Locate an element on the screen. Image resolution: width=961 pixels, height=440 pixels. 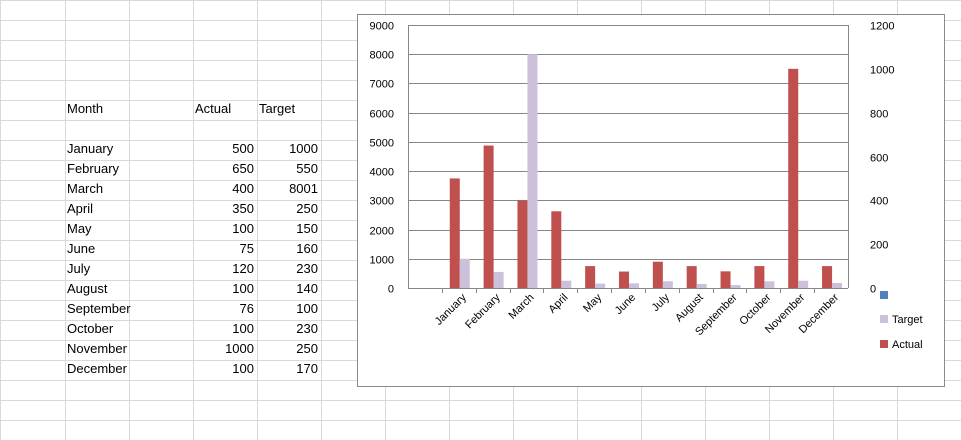
y-primary-tick-label: 1000 is located at coordinates (382, 261).